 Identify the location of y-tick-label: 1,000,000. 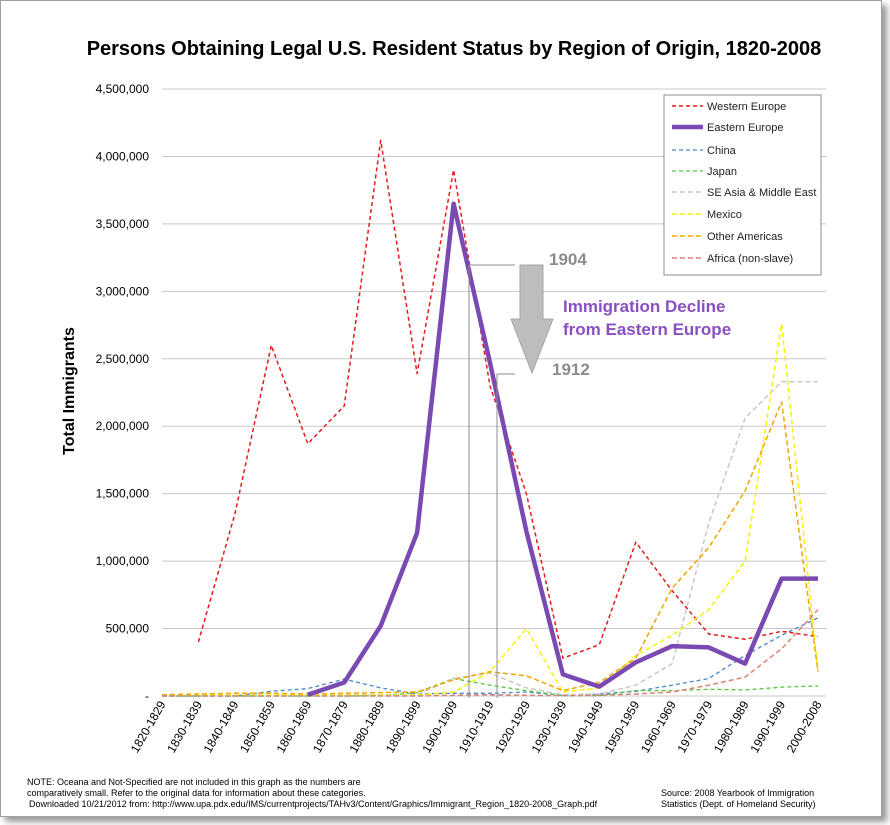
(123, 561).